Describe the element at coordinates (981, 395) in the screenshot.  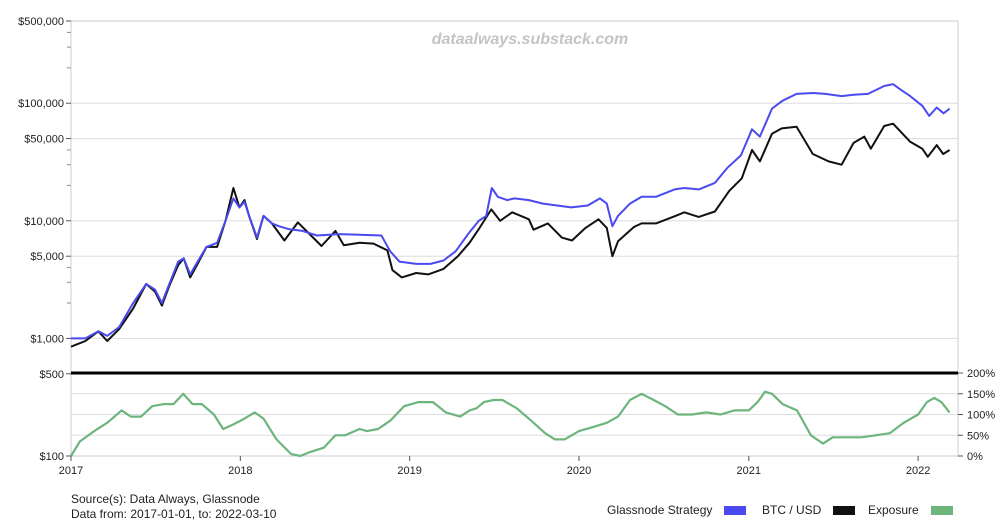
I see `y2-tick-label-150: 150%` at that location.